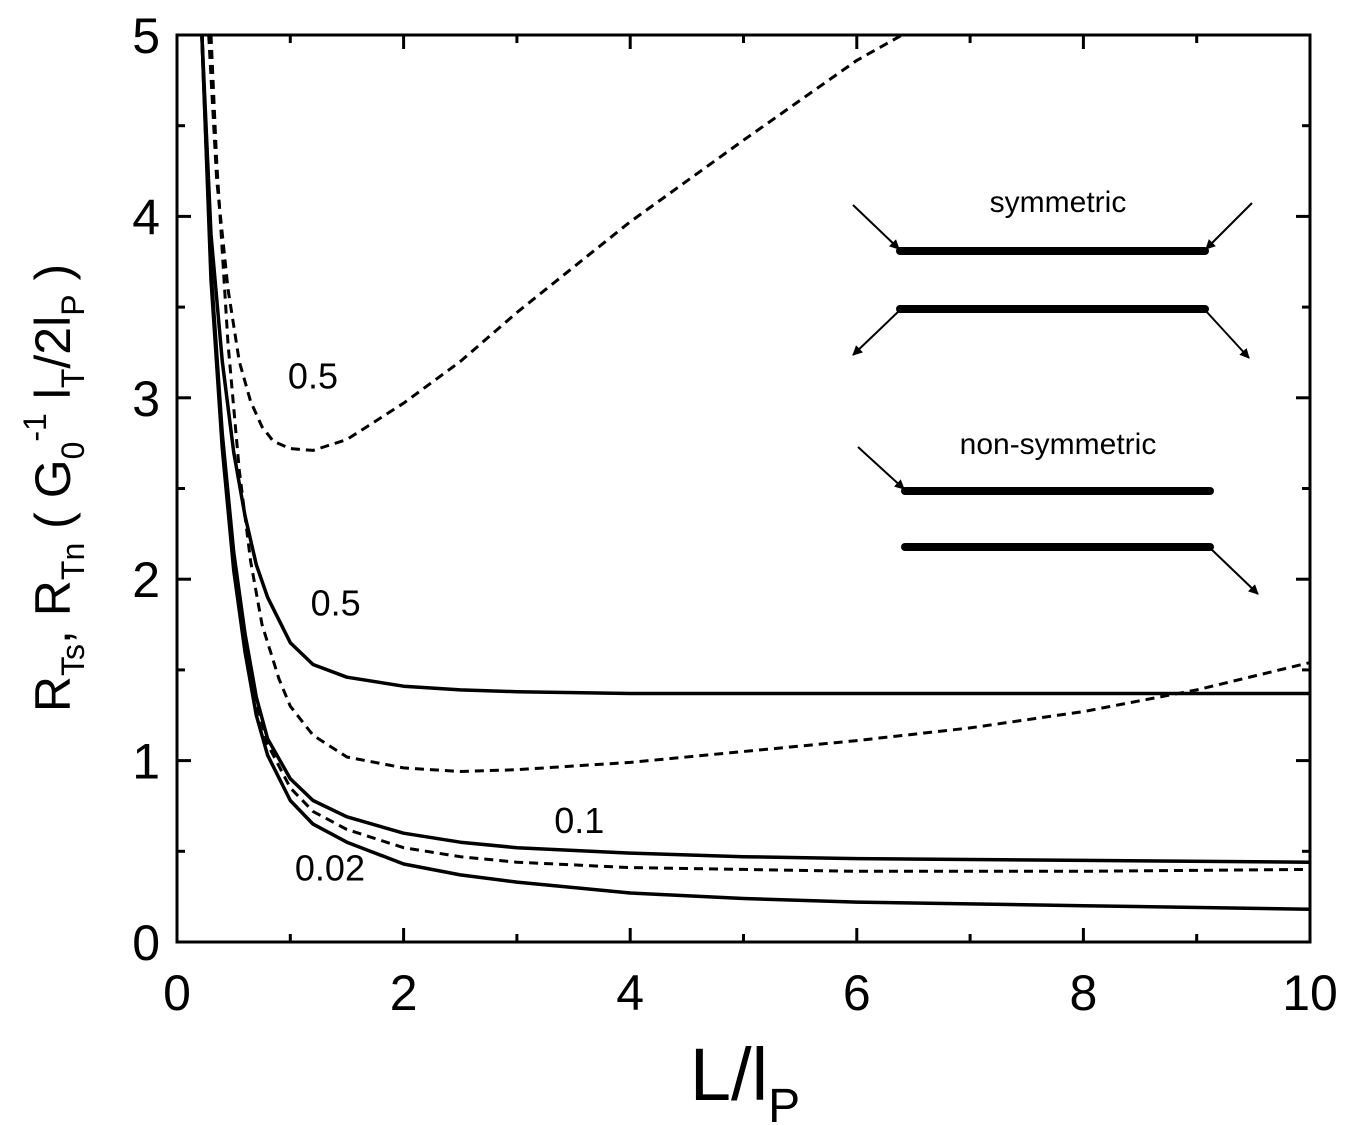 This screenshot has width=1353, height=1125. I want to click on x-axis-title-main: L/l, so click(729, 1074).